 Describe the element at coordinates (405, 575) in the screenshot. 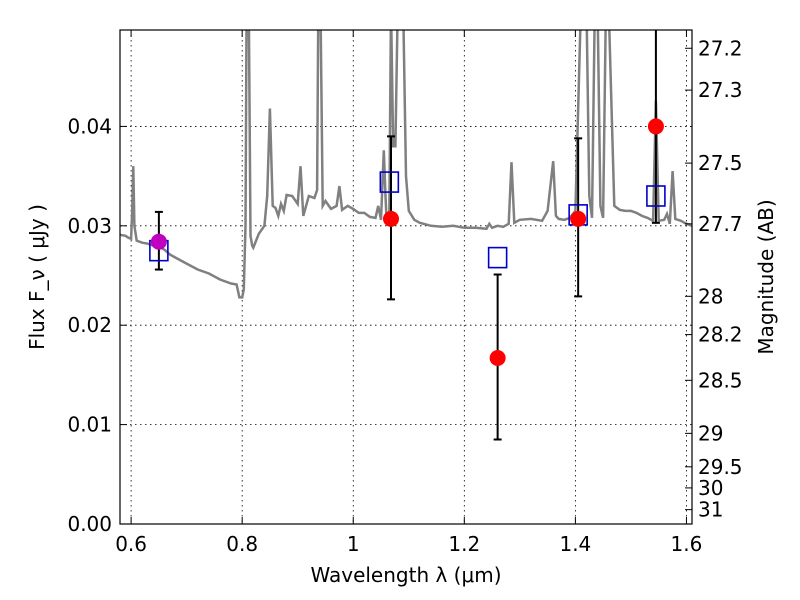

I see `x-axis-title: Wavelength λ (μm)` at that location.